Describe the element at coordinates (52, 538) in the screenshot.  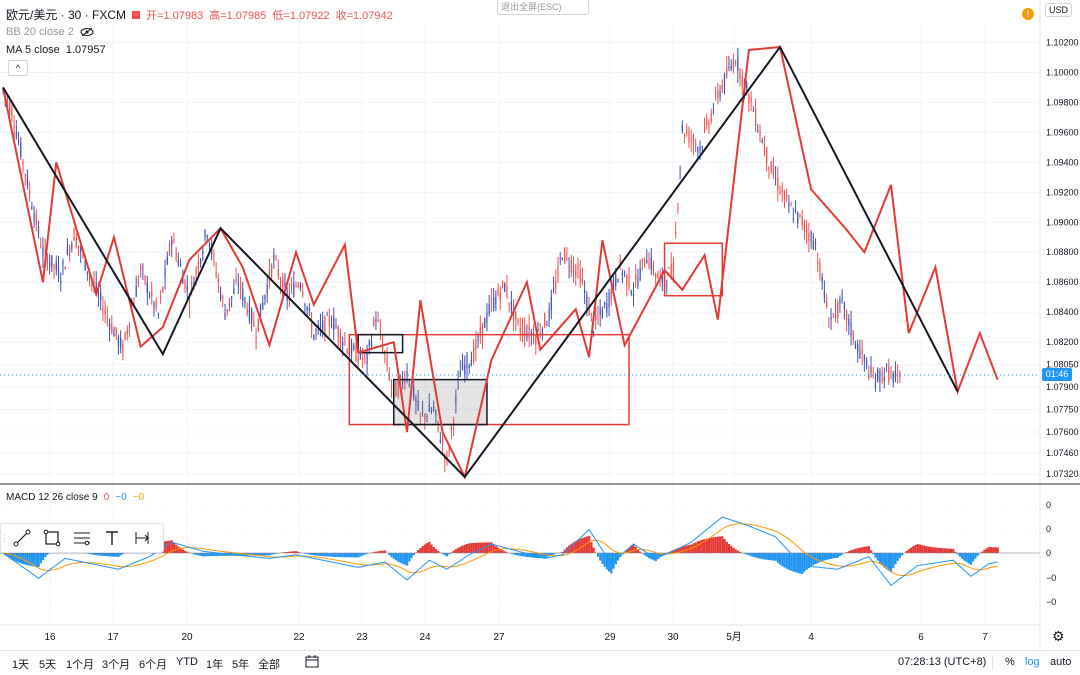
I see `rectangle-icon` at that location.